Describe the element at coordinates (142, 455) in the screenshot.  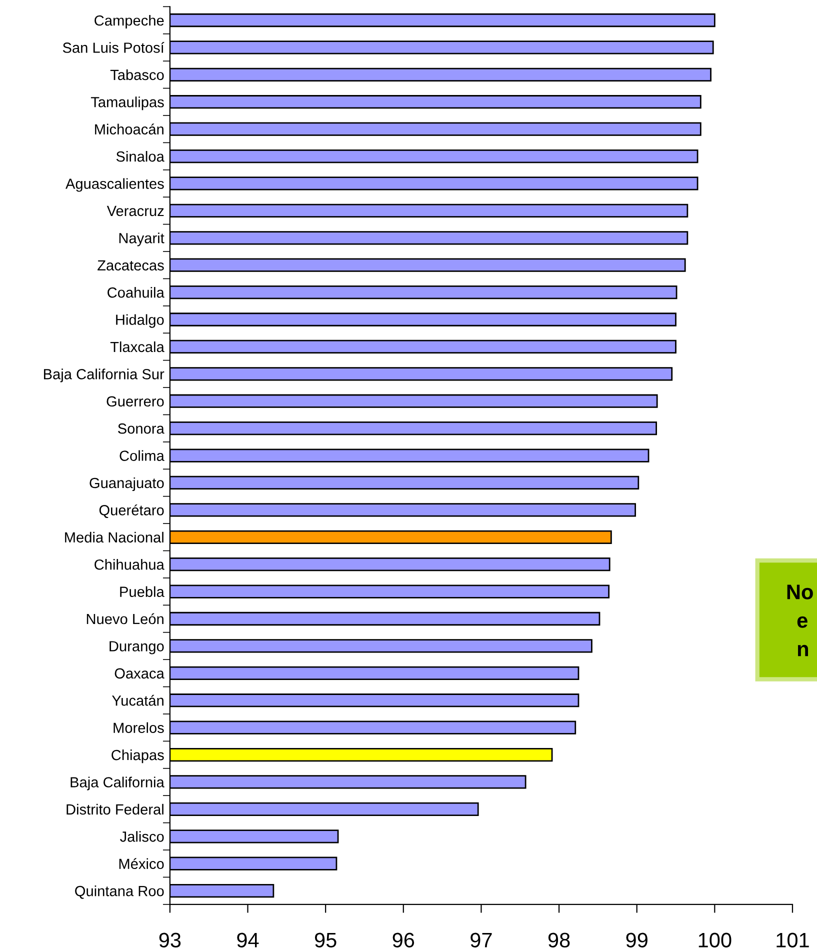
I see `y-tick-label: Colima` at that location.